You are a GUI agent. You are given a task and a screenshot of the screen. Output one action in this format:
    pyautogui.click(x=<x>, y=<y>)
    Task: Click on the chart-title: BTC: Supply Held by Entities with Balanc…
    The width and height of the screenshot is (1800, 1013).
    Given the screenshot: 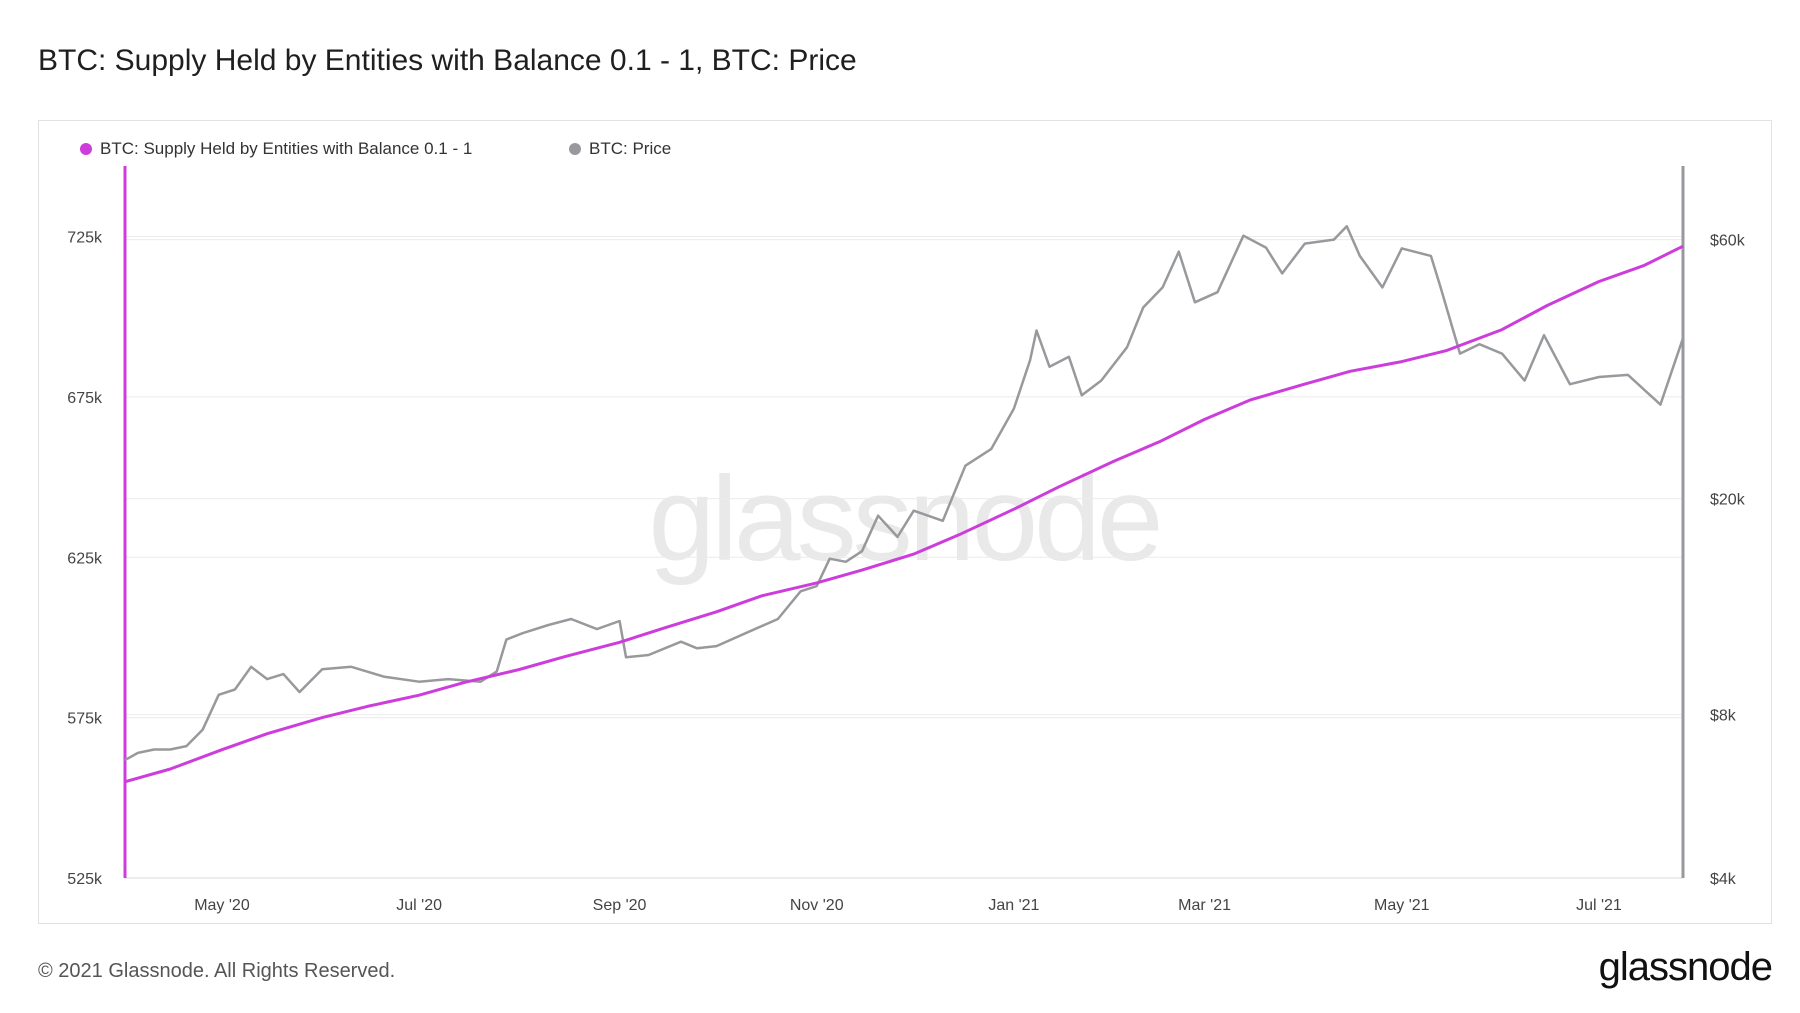 What is the action you would take?
    pyautogui.click(x=447, y=60)
    